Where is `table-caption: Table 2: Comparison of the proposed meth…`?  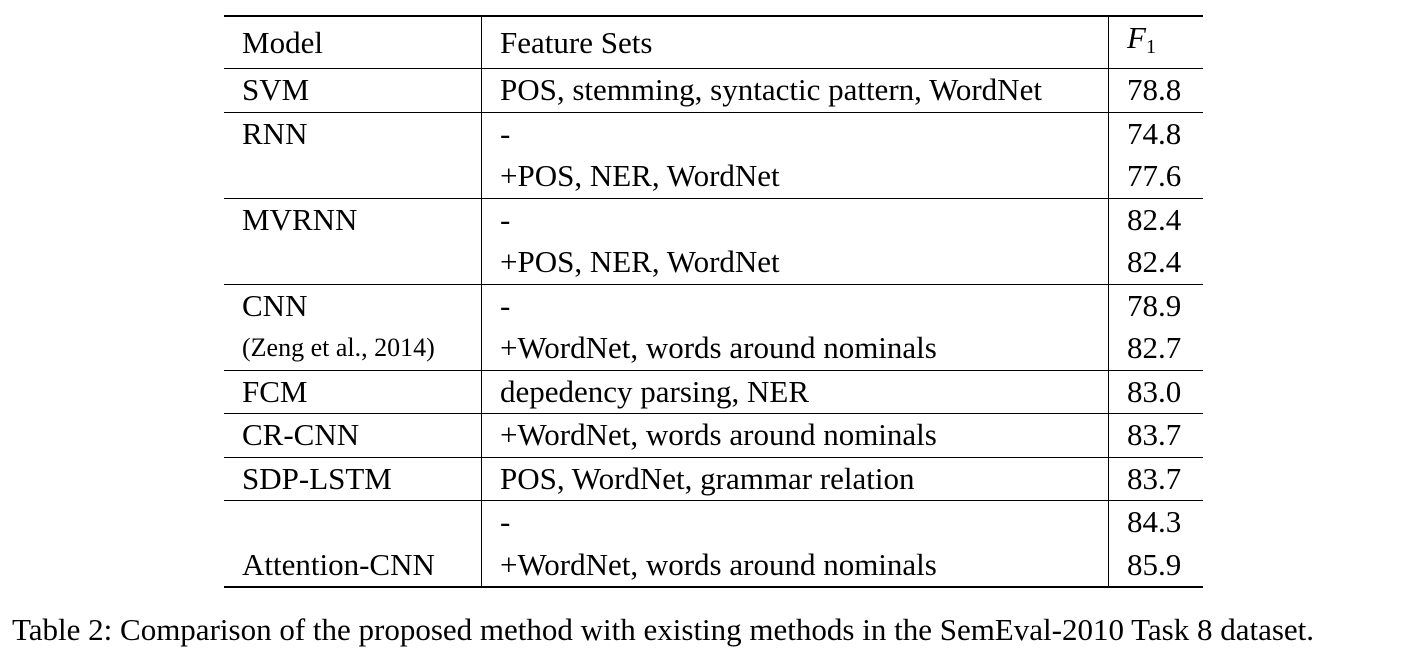
table-caption: Table 2: Comparison of the proposed meth… is located at coordinates (663, 629).